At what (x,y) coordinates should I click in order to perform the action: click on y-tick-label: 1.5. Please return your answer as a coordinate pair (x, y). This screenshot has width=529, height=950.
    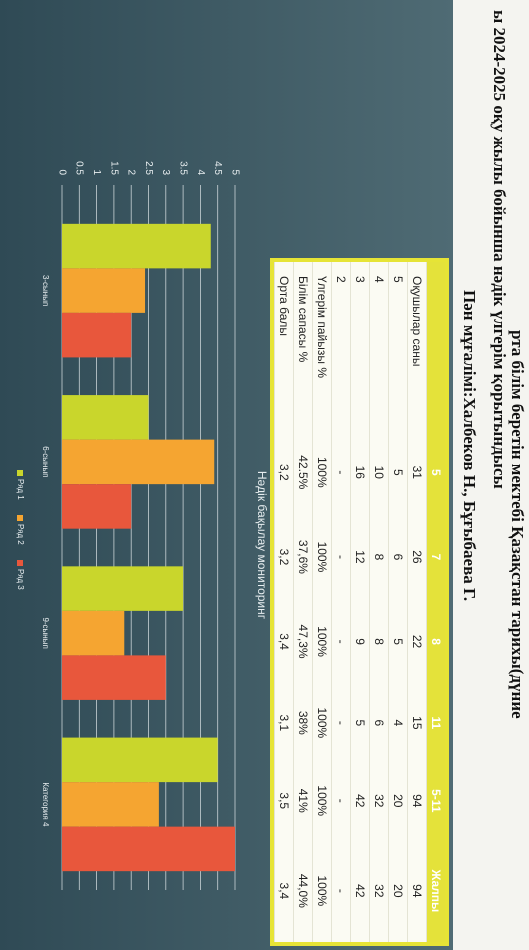
    Looking at the image, I should click on (113, 168).